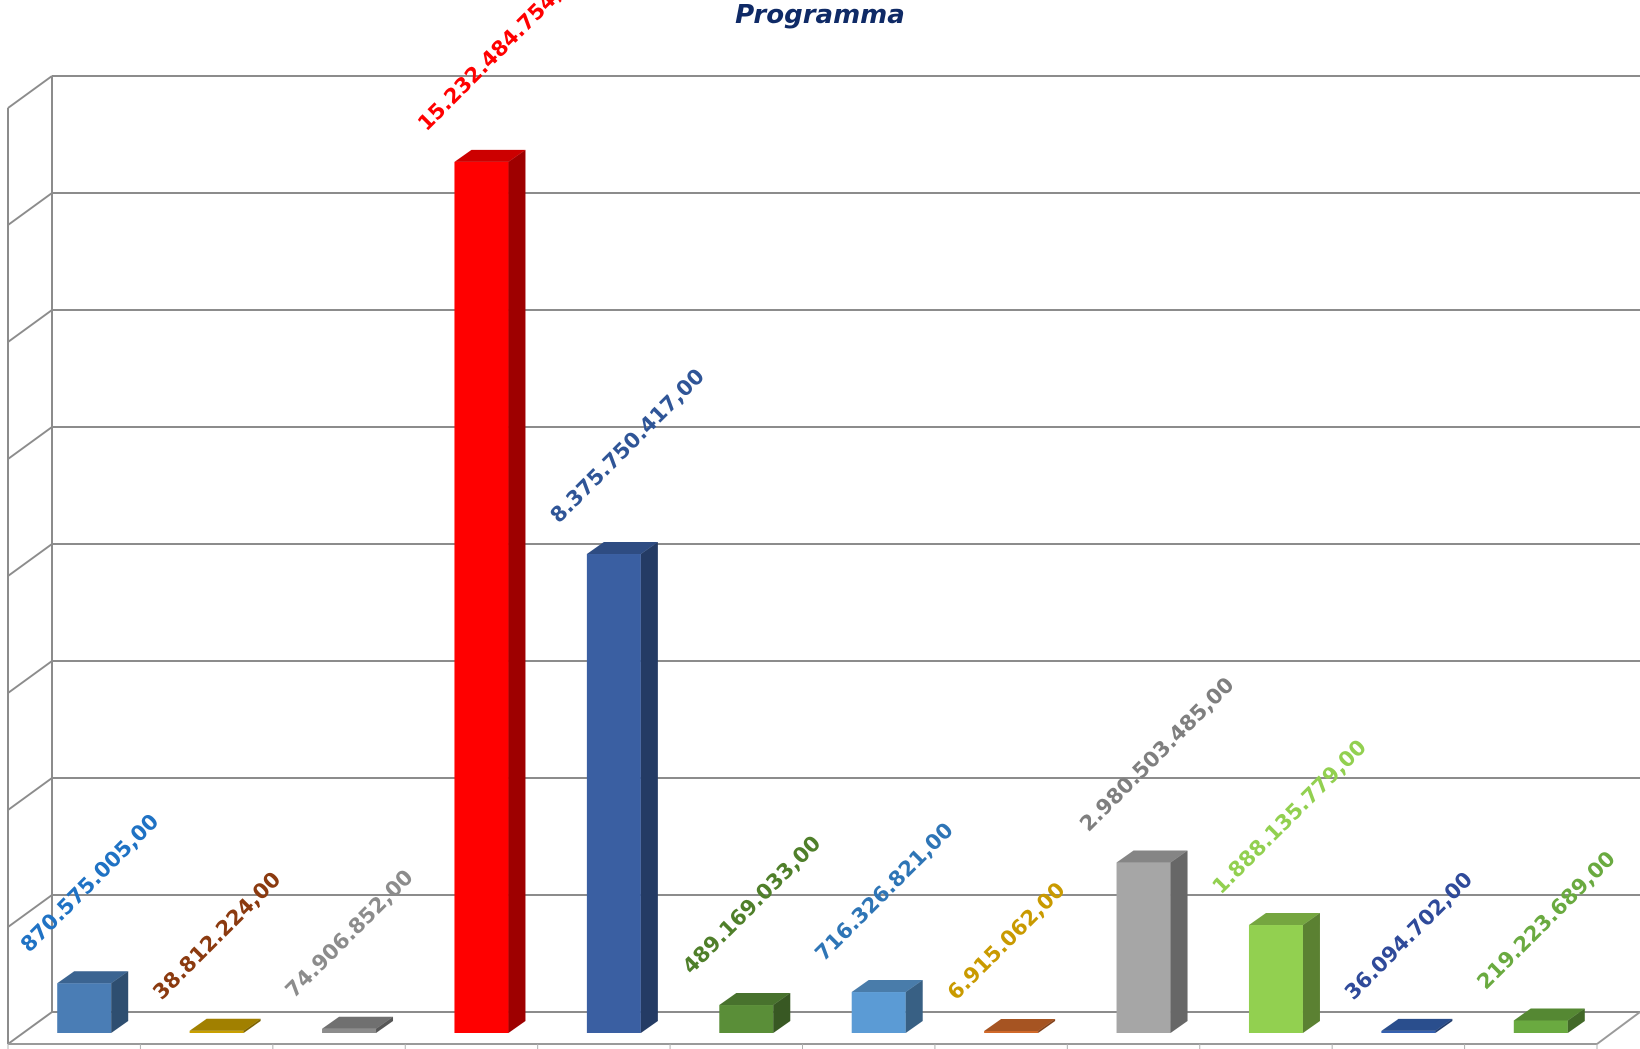  Describe the element at coordinates (216, 935) in the screenshot. I see `data-label: 38.812.224,00` at that location.